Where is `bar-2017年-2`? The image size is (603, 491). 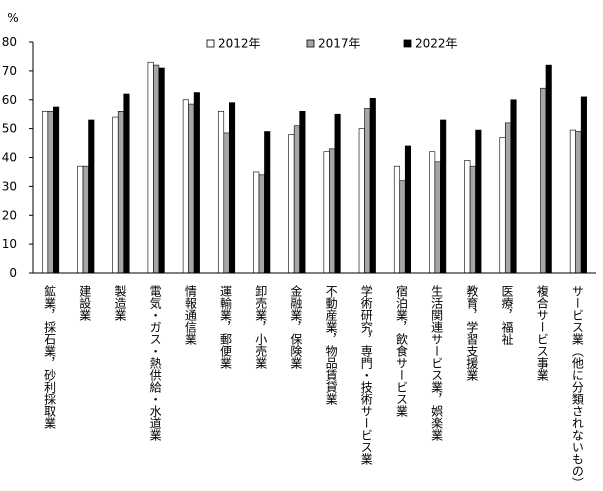 bar-2017年-2 is located at coordinates (121, 192).